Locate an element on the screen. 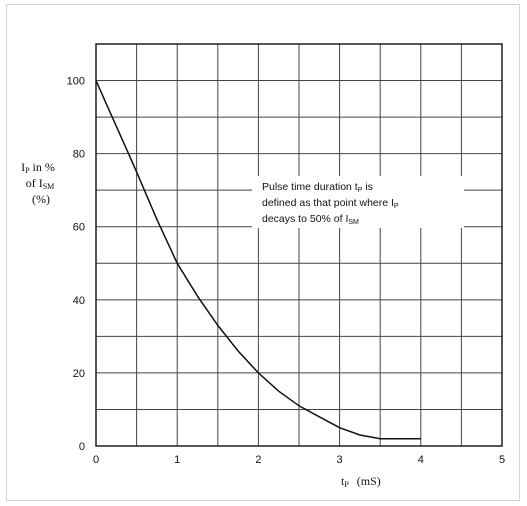 Image resolution: width=527 pixels, height=506 pixels. y-tick-label: 20 is located at coordinates (79, 374).